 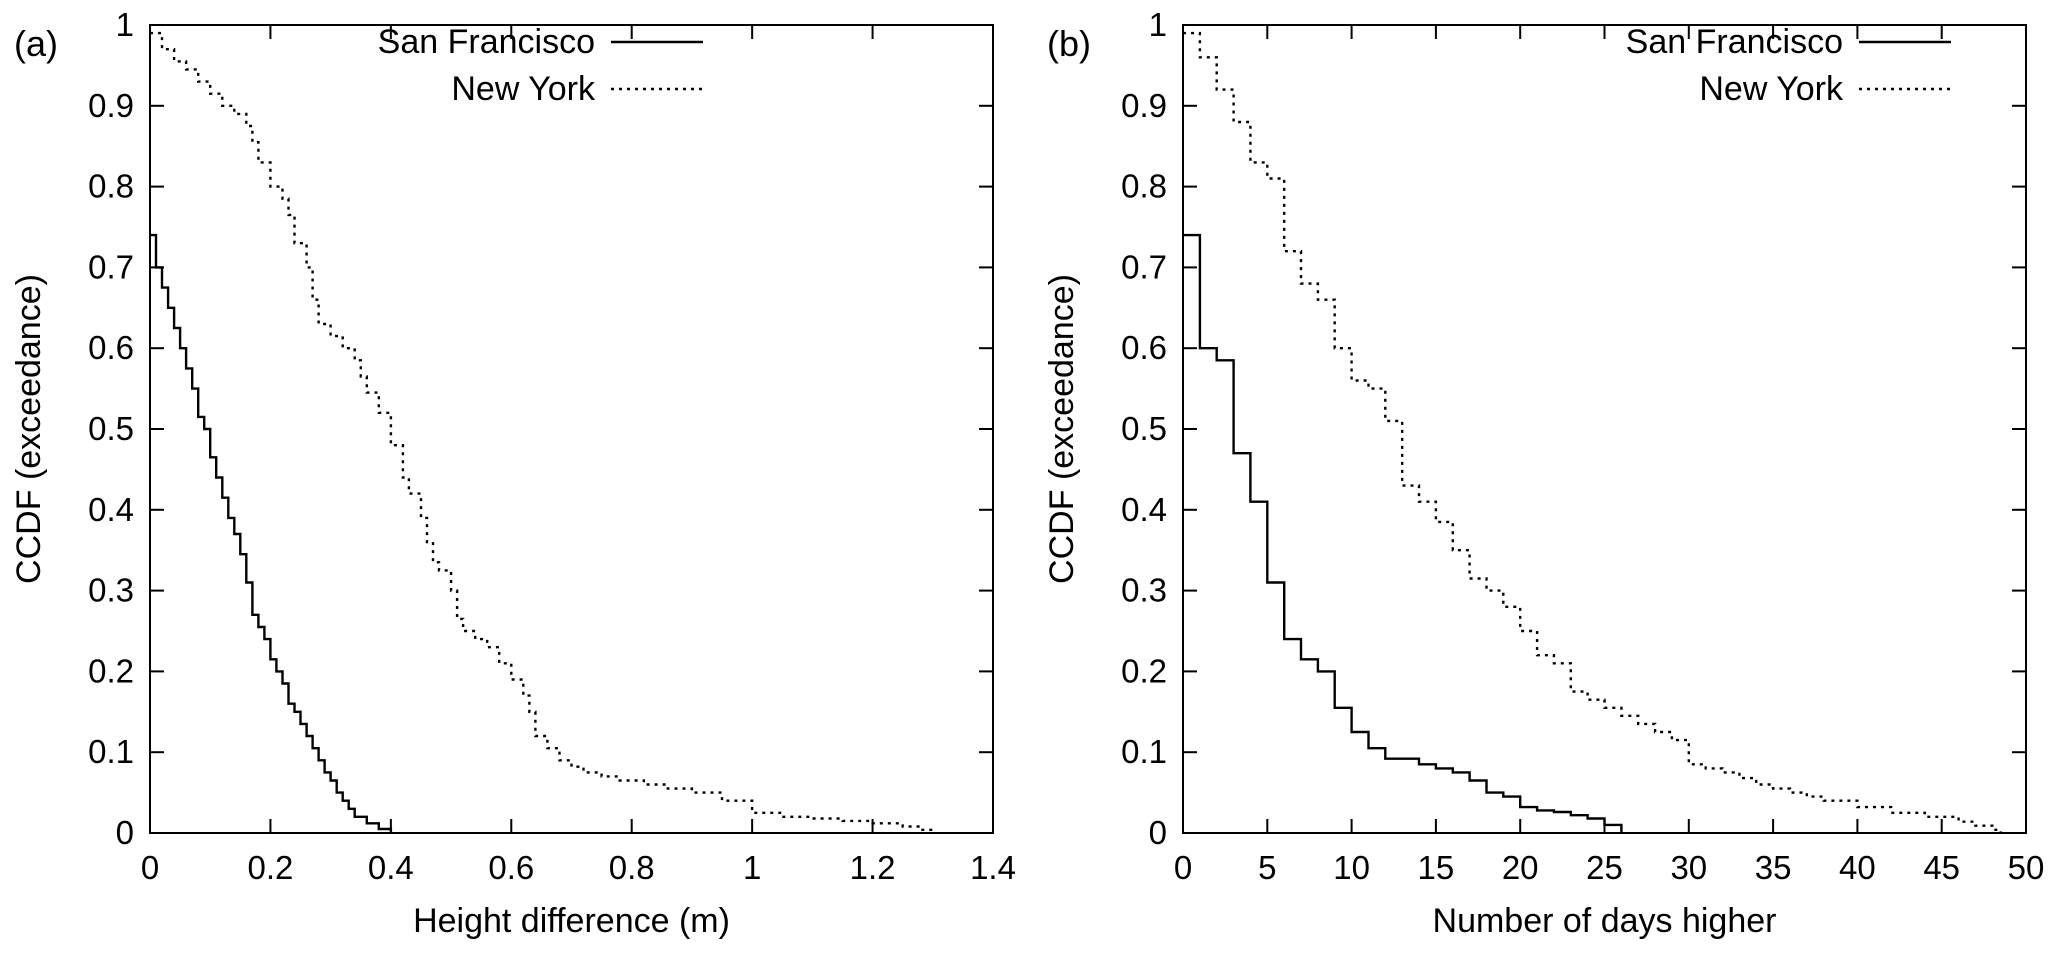 I want to click on x-tick-label: 1.4, so click(x=993, y=867).